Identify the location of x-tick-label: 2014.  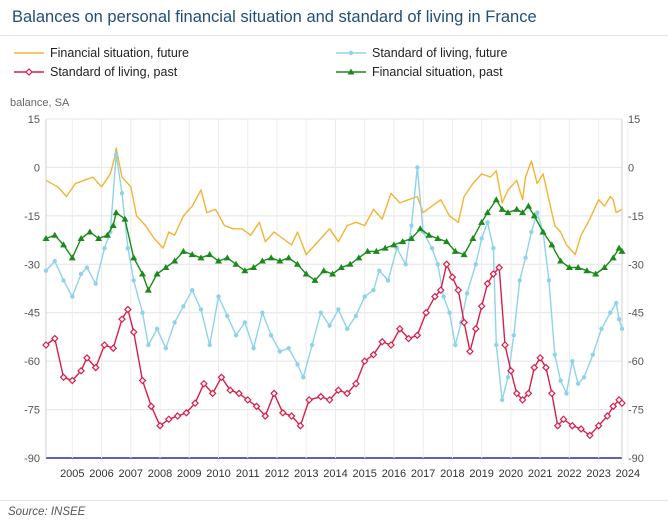
(335, 474).